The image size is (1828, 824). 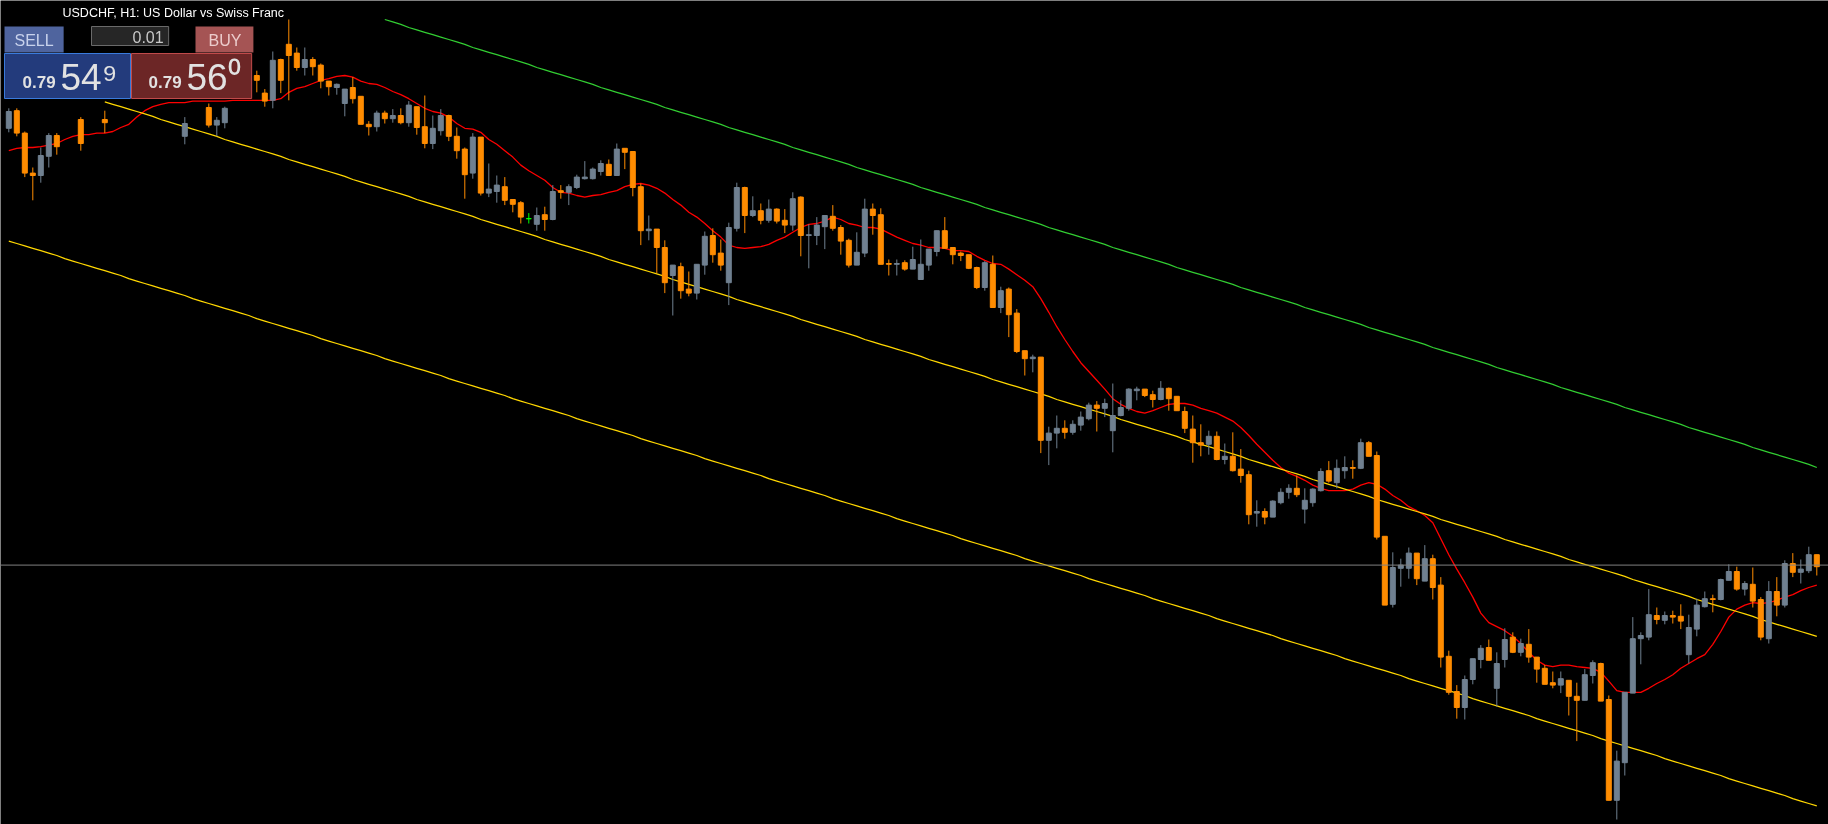 I want to click on annotation: SELL, so click(x=34, y=40).